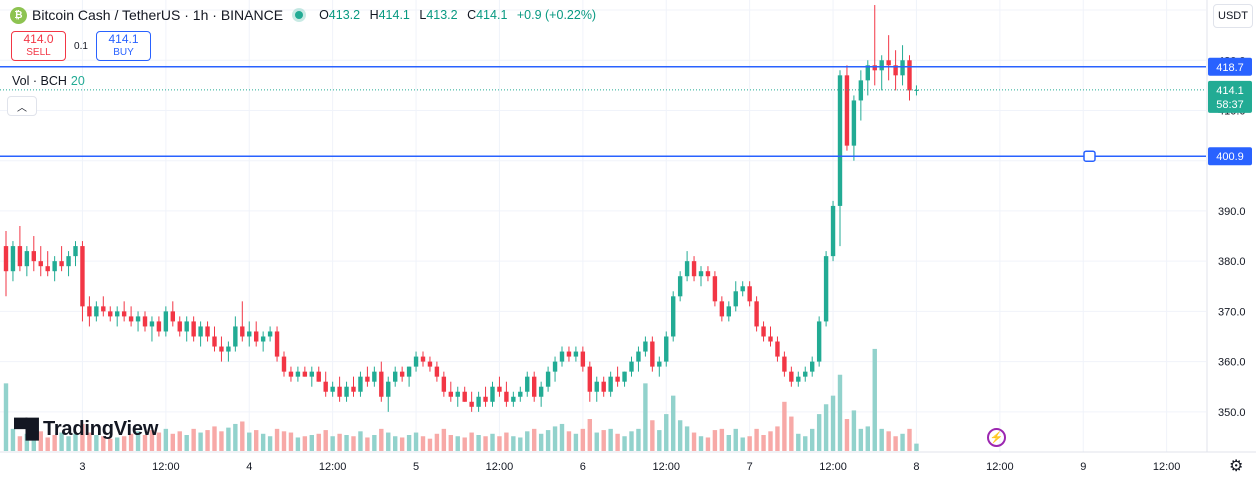  I want to click on symbol-title: Bitcoin Cash / TetherUS · 1h · BINANCE, so click(158, 15).